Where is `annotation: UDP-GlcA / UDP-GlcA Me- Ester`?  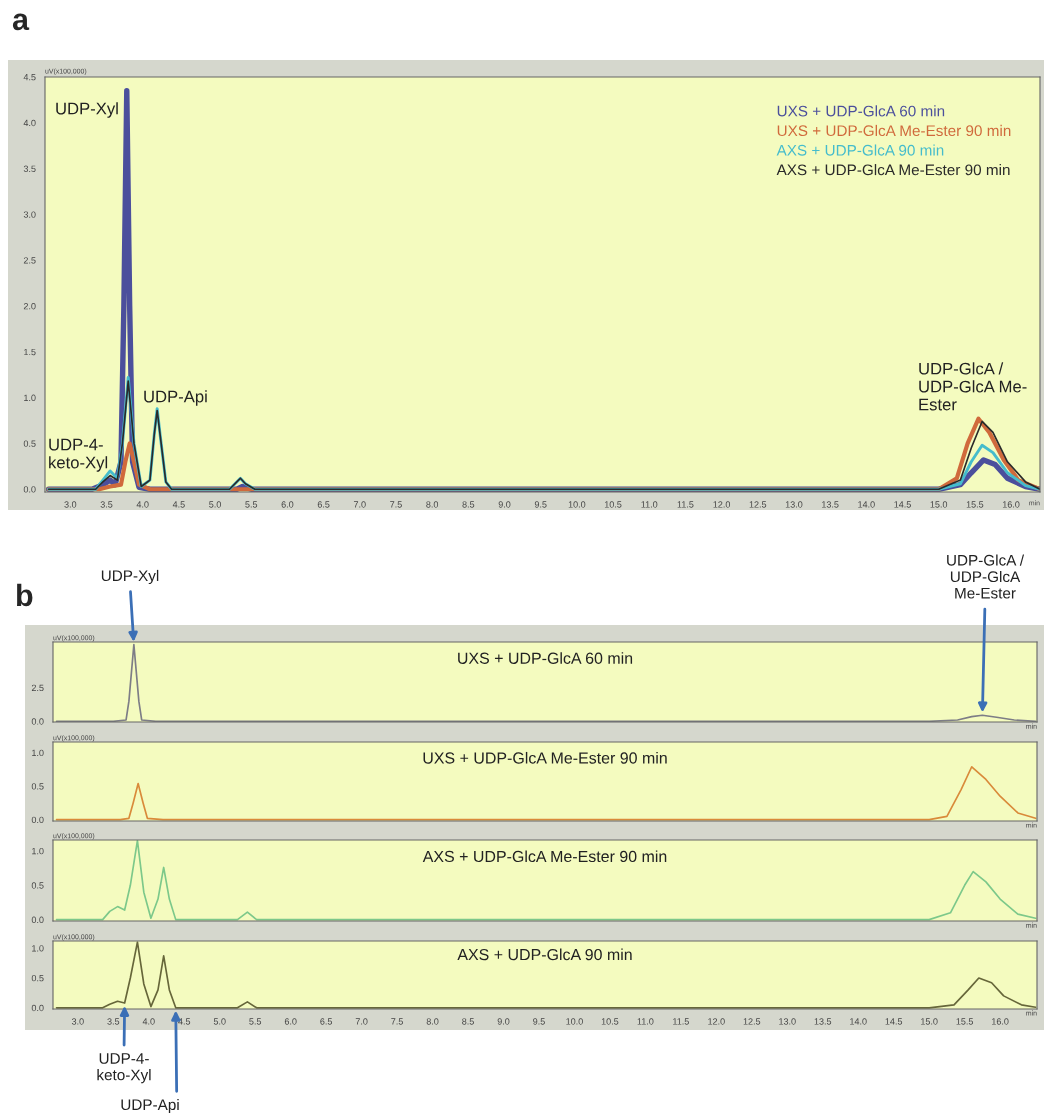 annotation: UDP-GlcA / UDP-GlcA Me- Ester is located at coordinates (973, 386).